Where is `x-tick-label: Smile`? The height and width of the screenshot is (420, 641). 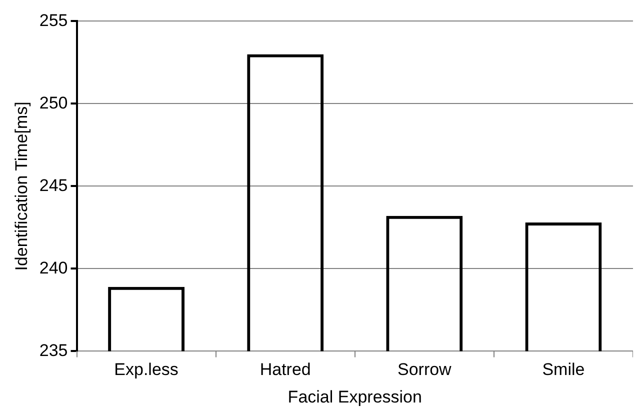 x-tick-label: Smile is located at coordinates (563, 370).